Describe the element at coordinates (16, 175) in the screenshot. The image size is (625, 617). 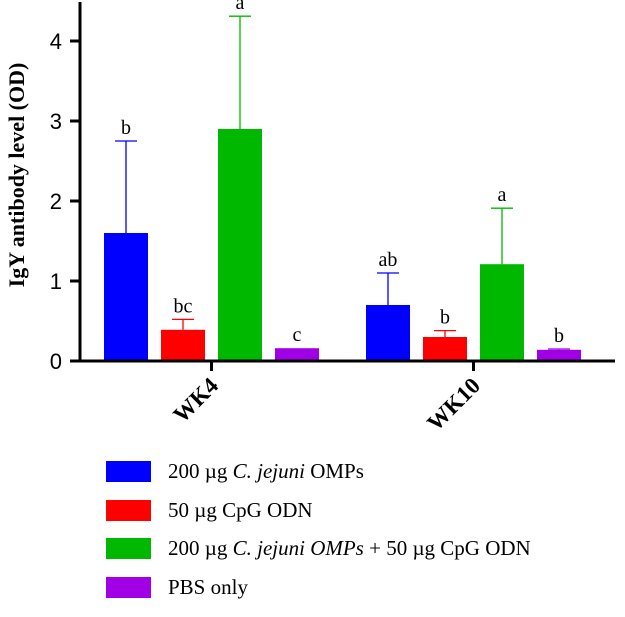
I see `y-axis-label: IgY antibody level (OD)` at that location.